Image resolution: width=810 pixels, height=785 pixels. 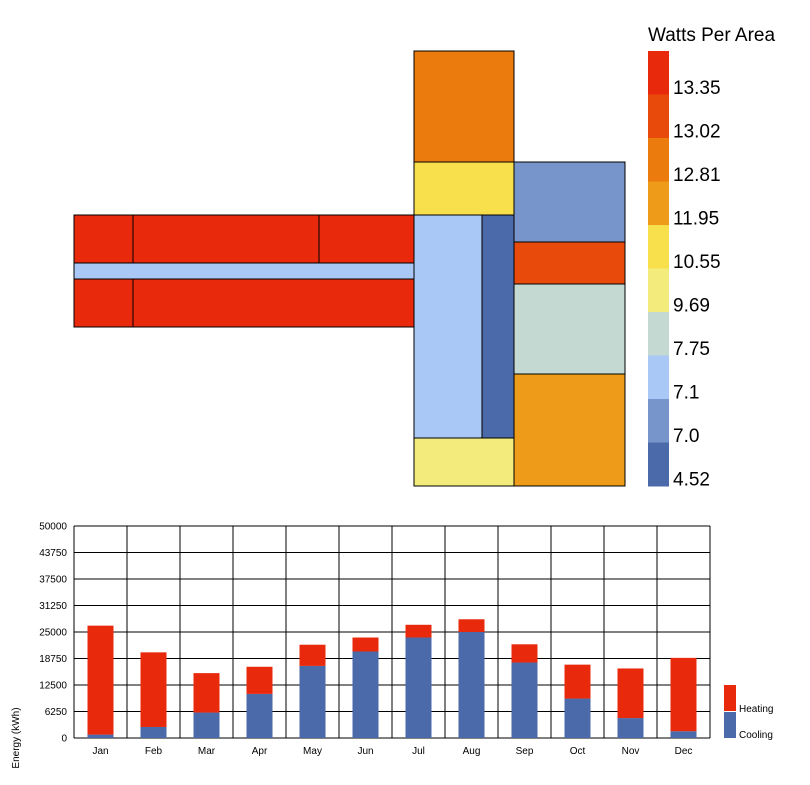 What do you see at coordinates (154, 751) in the screenshot?
I see `x-tick-label: Feb` at bounding box center [154, 751].